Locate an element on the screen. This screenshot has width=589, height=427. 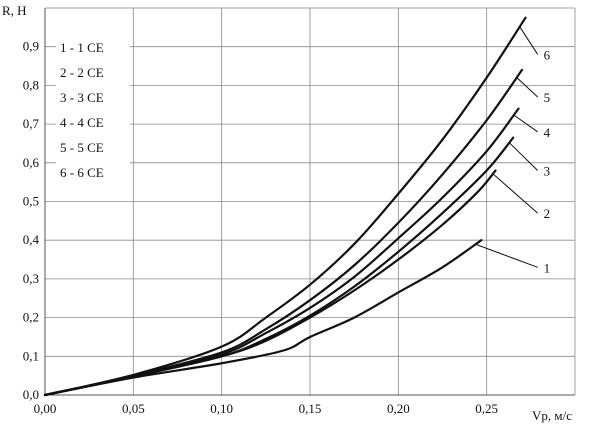
series-5-label: 5 is located at coordinates (547, 97).